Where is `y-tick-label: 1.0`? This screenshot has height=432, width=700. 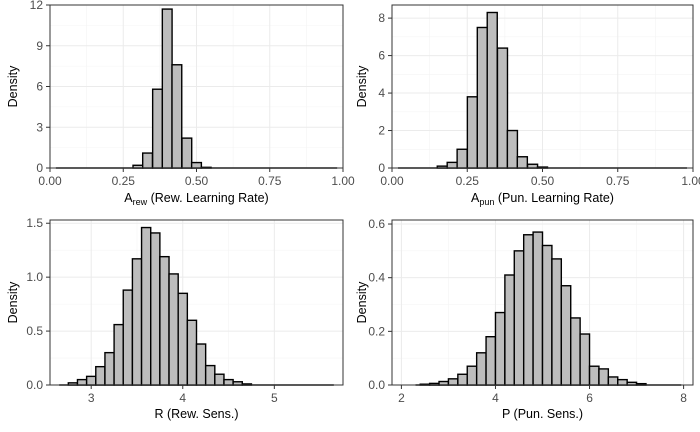 y-tick-label: 1.0 is located at coordinates (34, 277).